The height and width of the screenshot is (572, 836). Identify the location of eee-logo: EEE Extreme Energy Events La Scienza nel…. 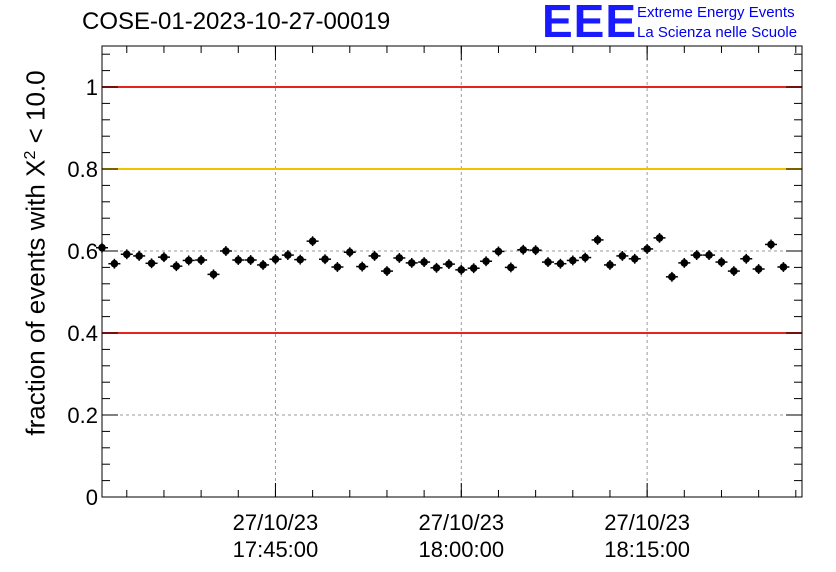
(687, 23).